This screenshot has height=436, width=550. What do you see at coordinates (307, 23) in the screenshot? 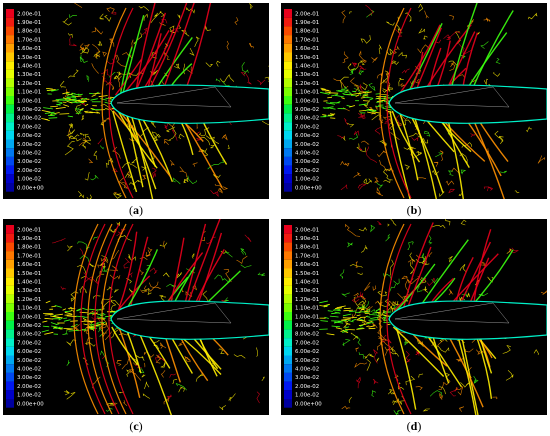
I see `colorbar-tick-label: 1.90e-01` at bounding box center [307, 23].